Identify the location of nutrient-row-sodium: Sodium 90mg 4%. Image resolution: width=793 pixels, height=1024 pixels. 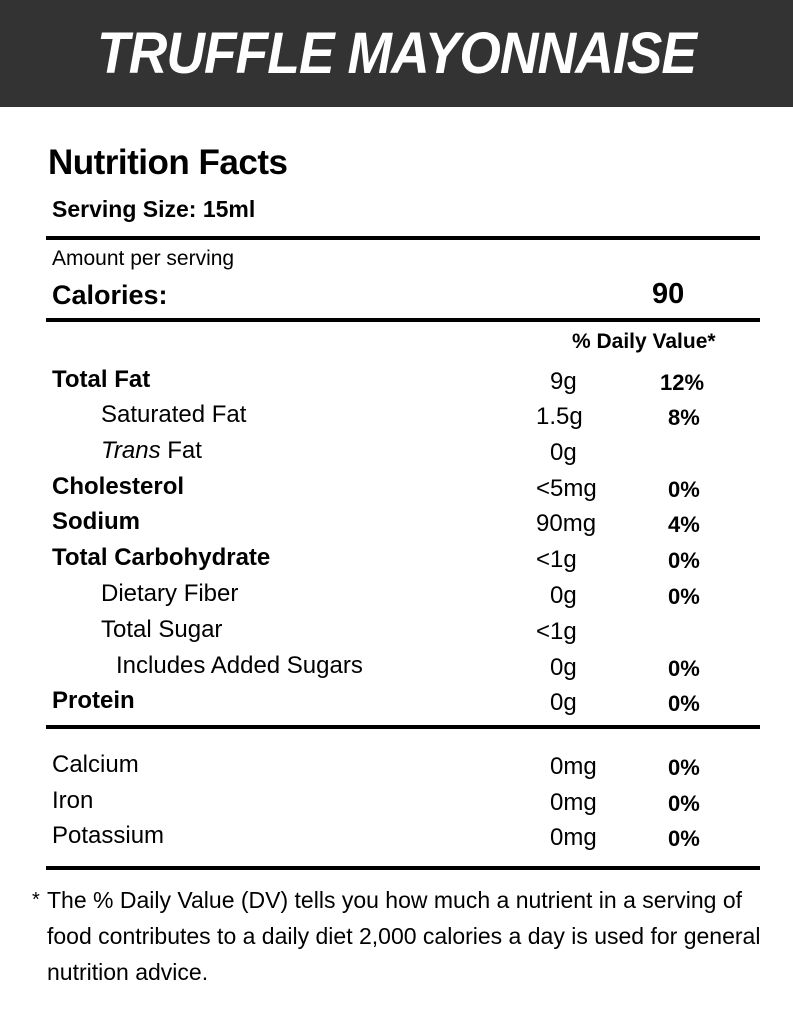
(396, 525).